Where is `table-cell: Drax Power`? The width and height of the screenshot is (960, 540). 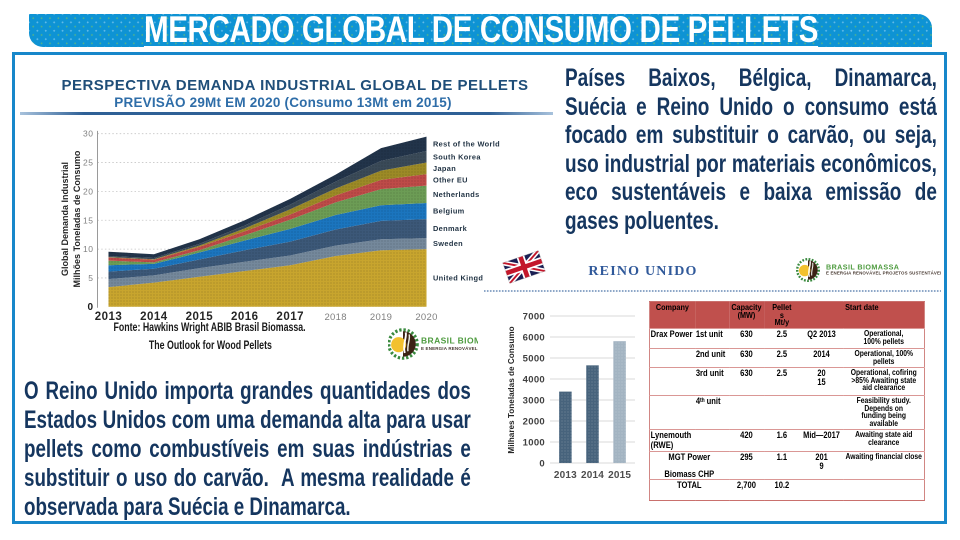
table-cell: Drax Power is located at coordinates (671, 333).